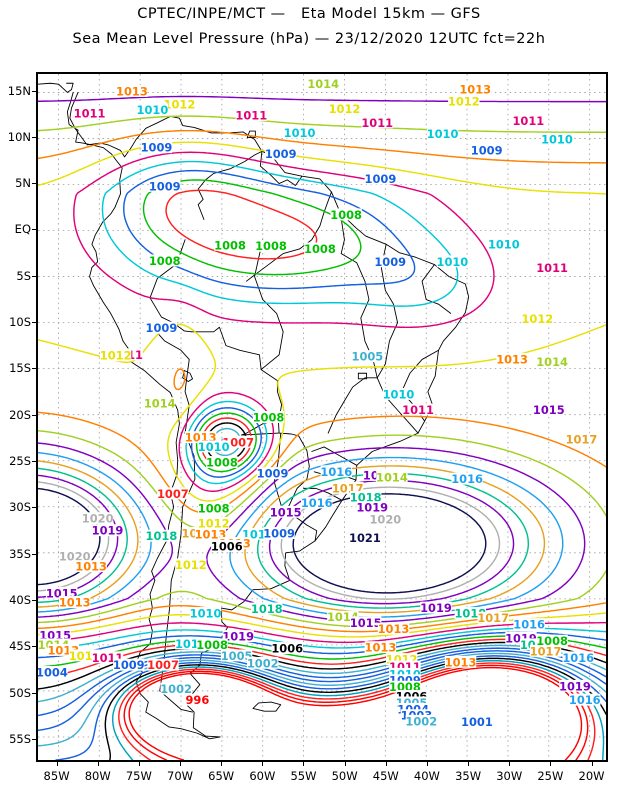 The image size is (618, 800). Describe the element at coordinates (509, 776) in the screenshot. I see `x-axis-label: 30W` at that location.